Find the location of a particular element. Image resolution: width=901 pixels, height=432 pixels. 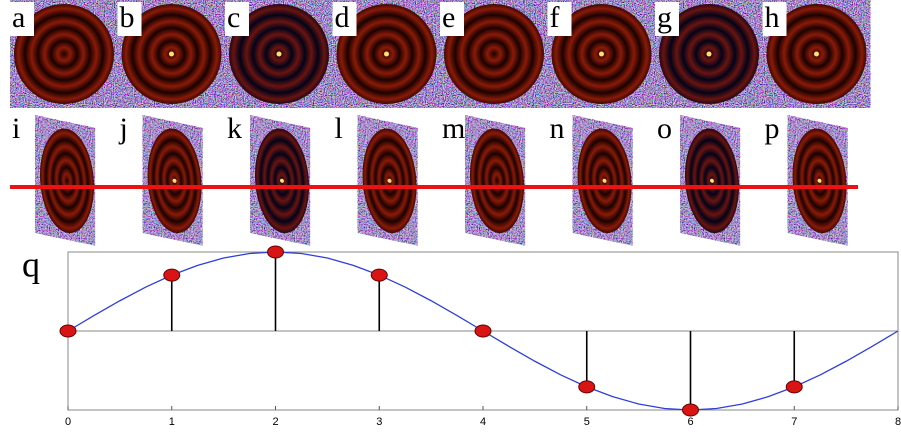

x-tick-label: 1 is located at coordinates (172, 422).